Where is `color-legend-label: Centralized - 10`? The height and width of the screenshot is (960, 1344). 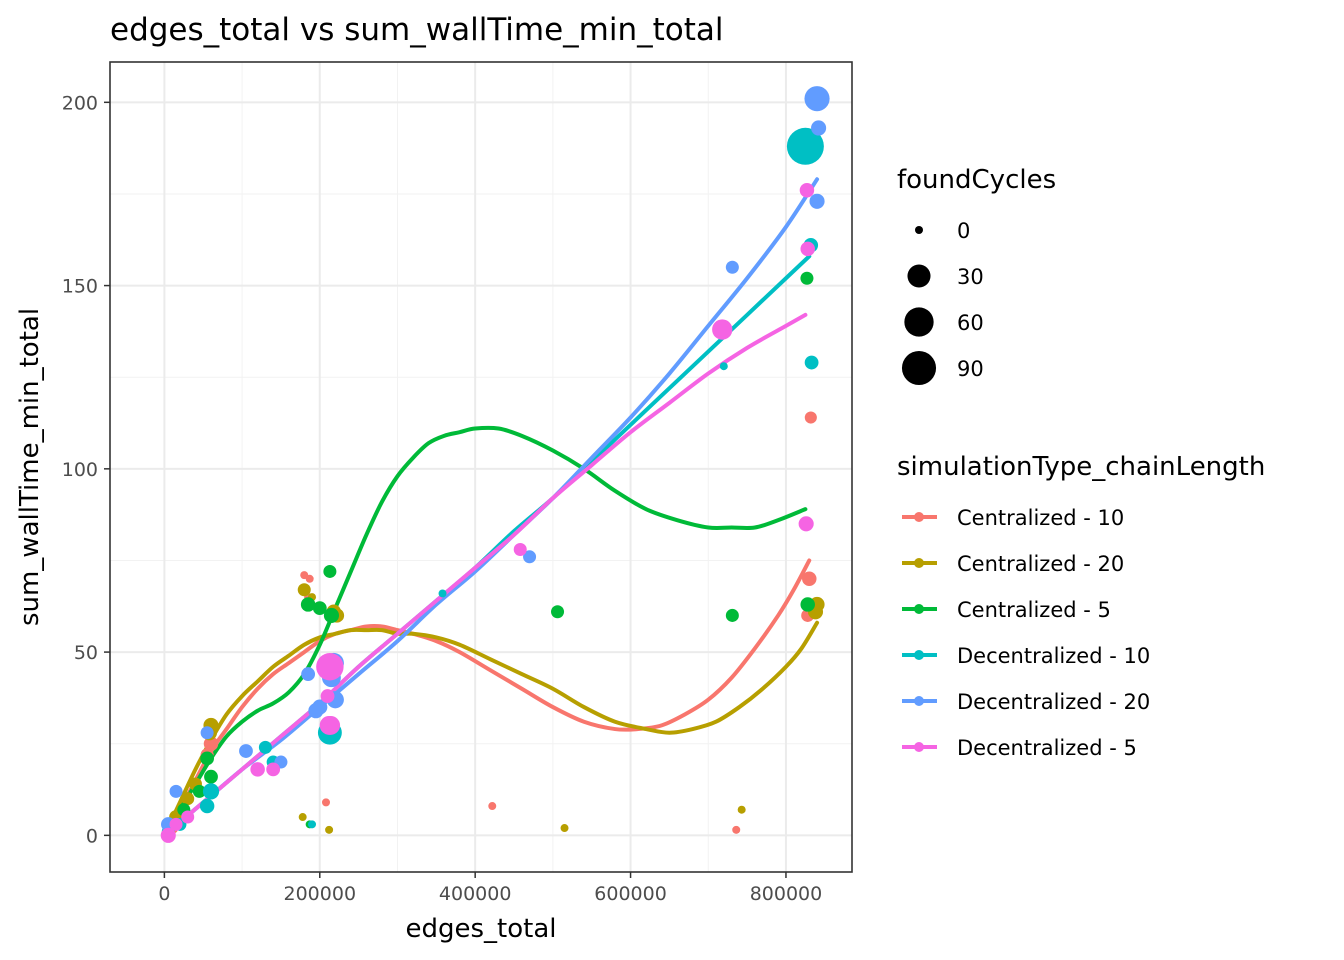 color-legend-label: Centralized - 10 is located at coordinates (1040, 518).